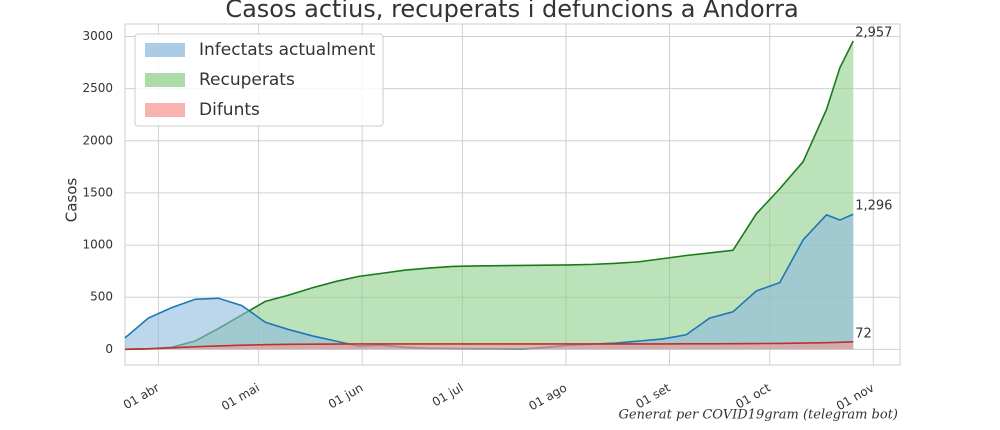  Describe the element at coordinates (141, 396) in the screenshot. I see `x-tick-label: 01 abr` at that location.